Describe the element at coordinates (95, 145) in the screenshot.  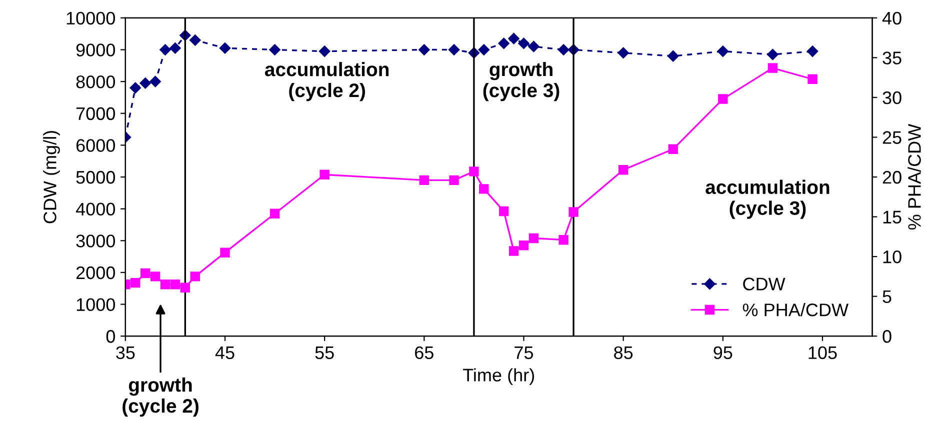
I see `y-tick-label: 6000` at that location.